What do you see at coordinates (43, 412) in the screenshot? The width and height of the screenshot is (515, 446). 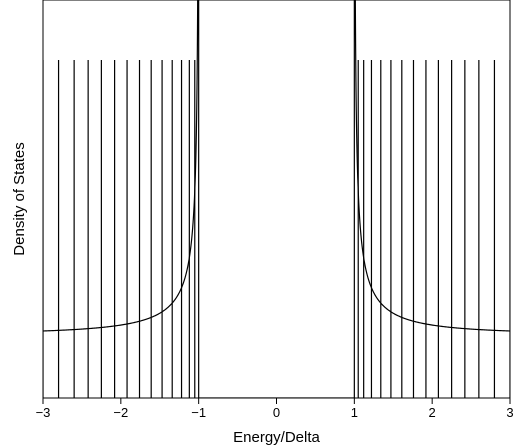 I see `x-tick-label-0: −3` at bounding box center [43, 412].